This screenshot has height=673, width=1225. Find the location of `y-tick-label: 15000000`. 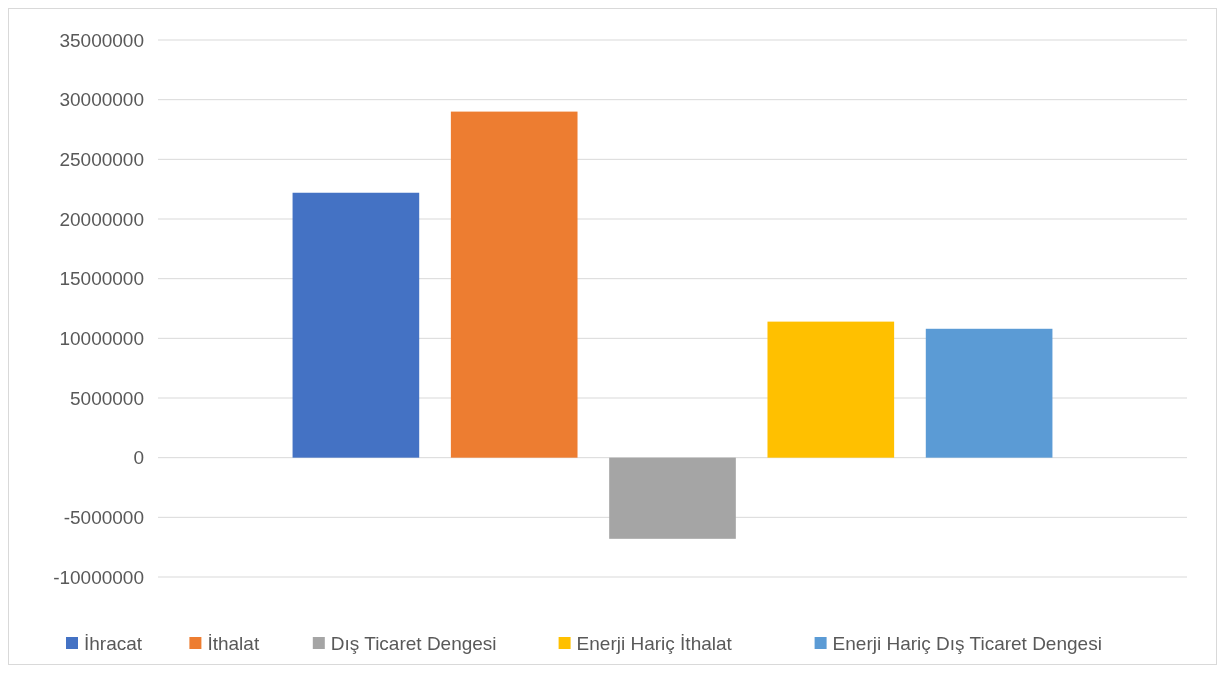

y-tick-label: 15000000 is located at coordinates (101, 279).